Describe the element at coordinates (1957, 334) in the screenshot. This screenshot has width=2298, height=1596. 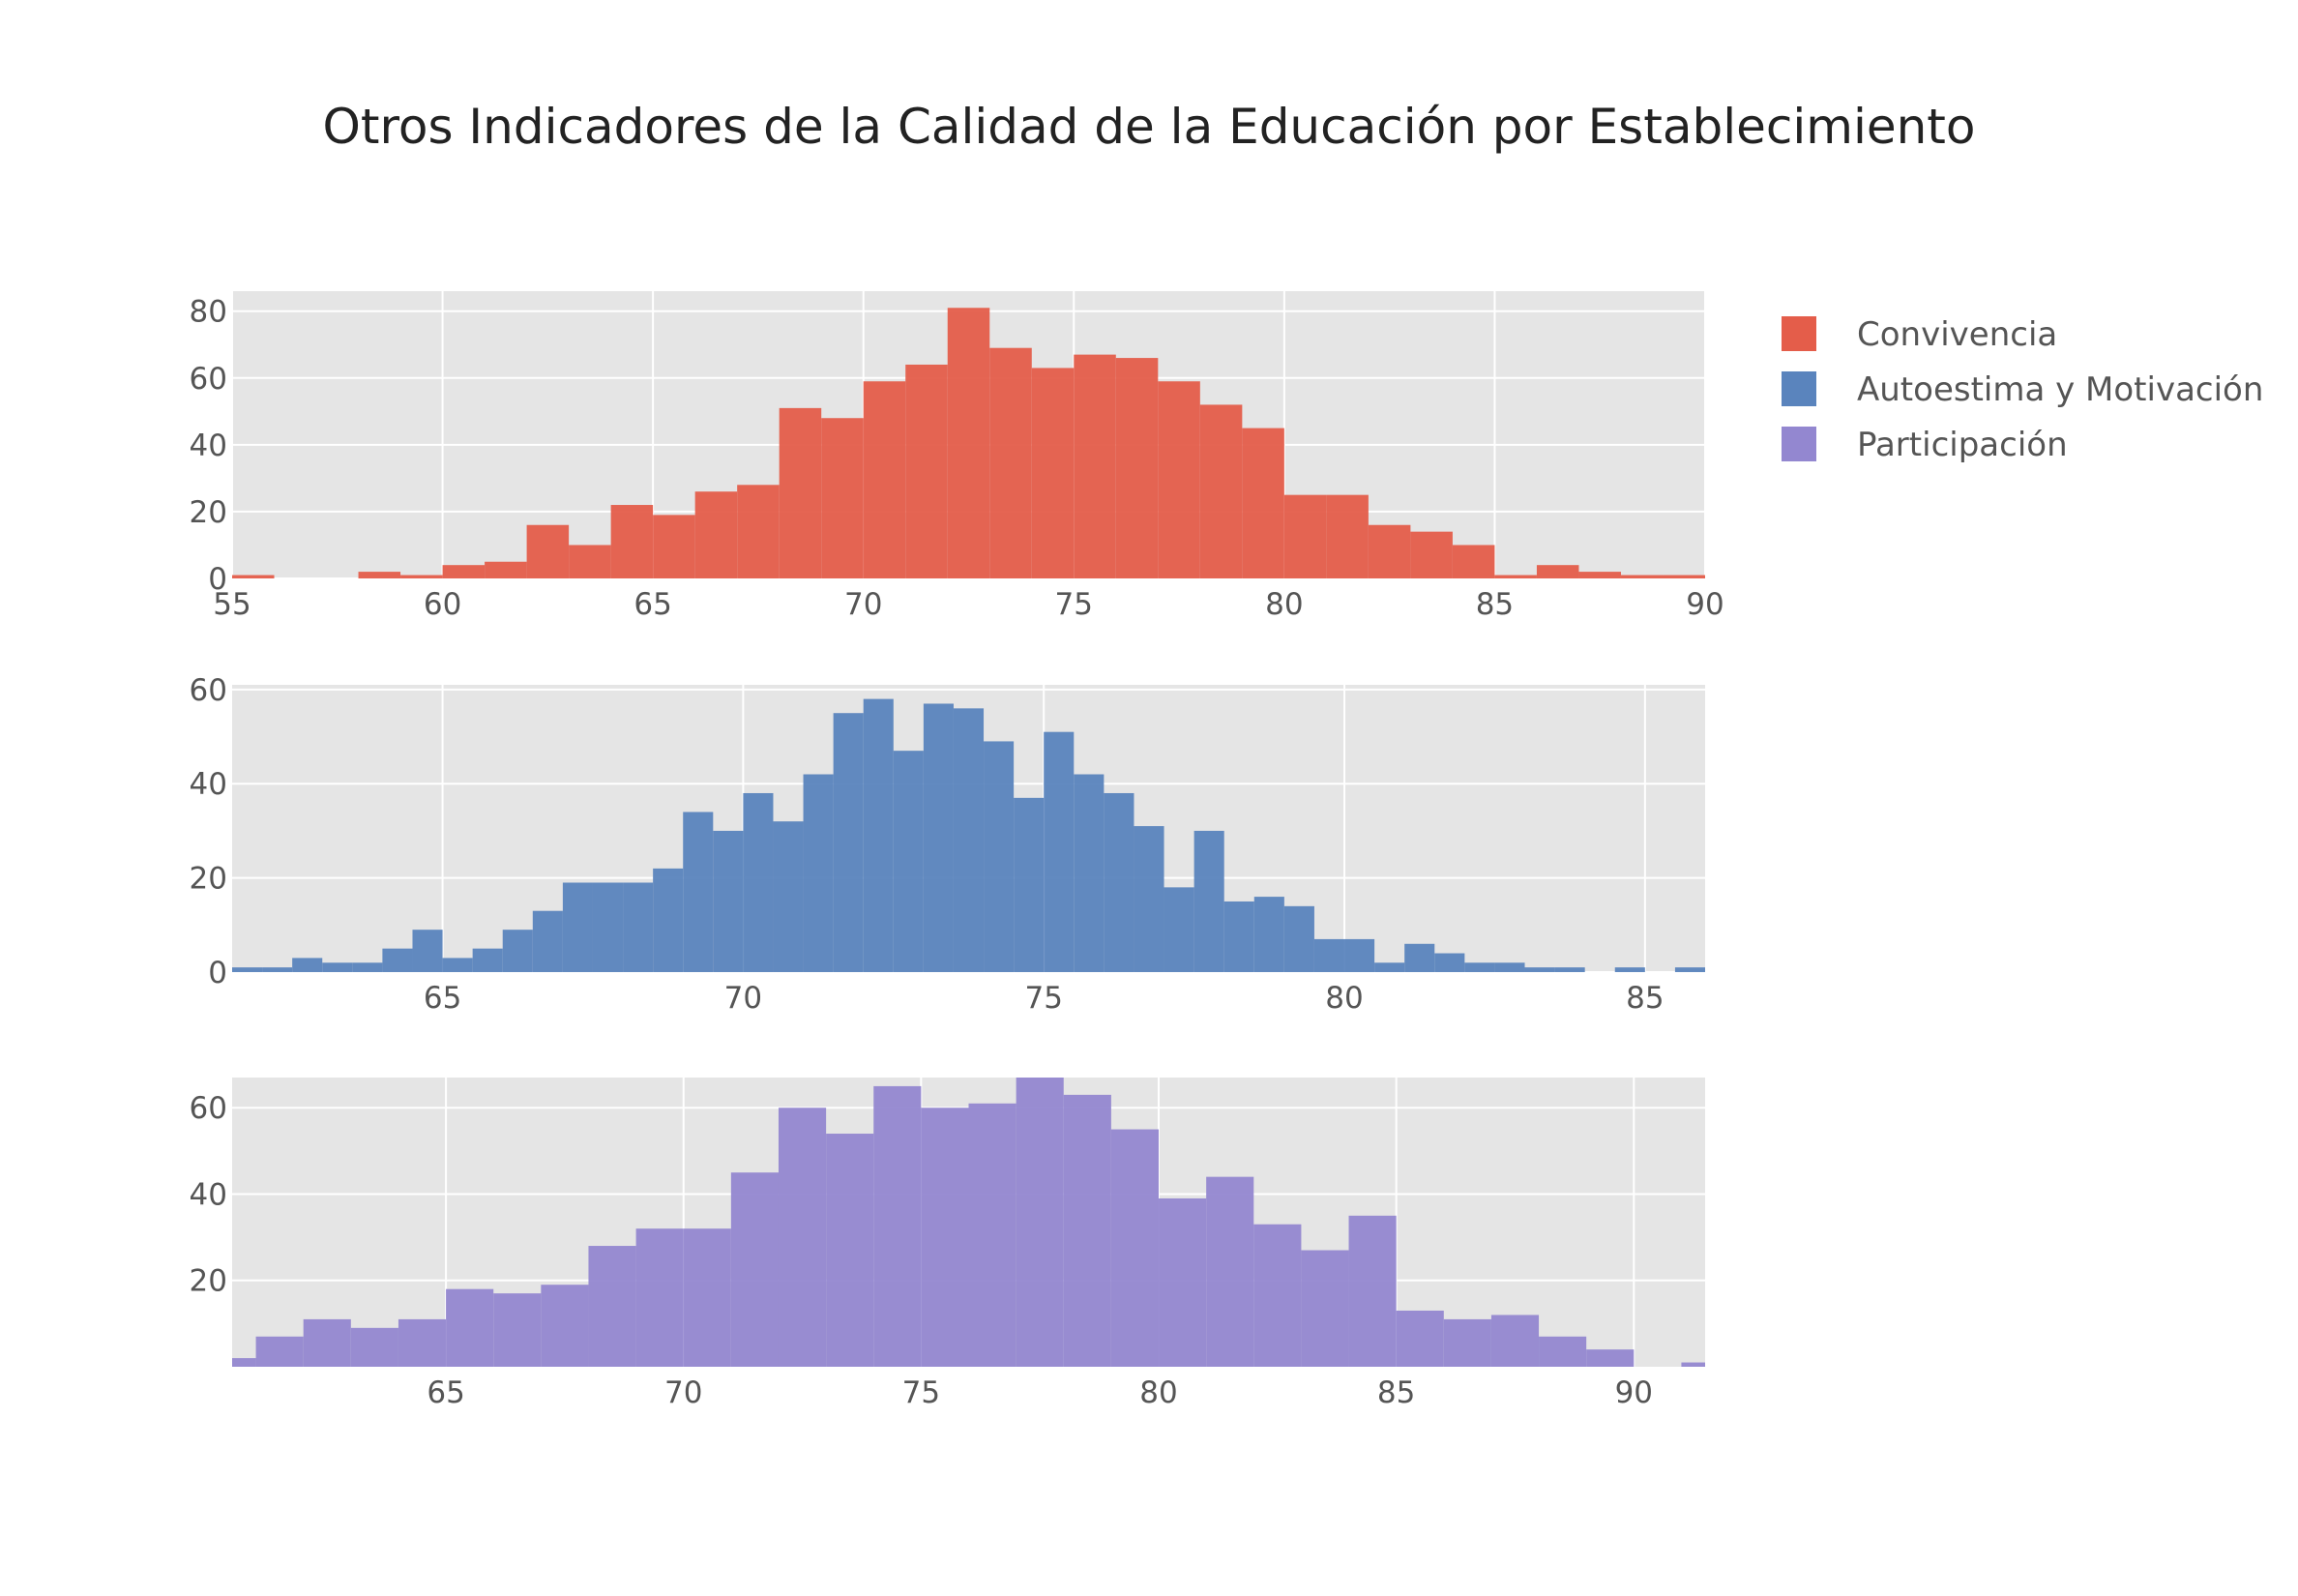
I see `legend-label: Convivencia` at that location.